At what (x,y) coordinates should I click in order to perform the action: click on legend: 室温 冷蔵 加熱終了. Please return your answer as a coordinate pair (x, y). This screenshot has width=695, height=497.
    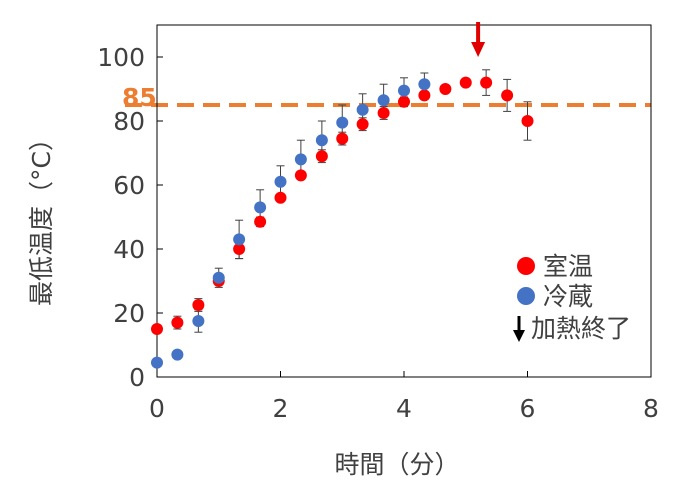
    Looking at the image, I should click on (572, 297).